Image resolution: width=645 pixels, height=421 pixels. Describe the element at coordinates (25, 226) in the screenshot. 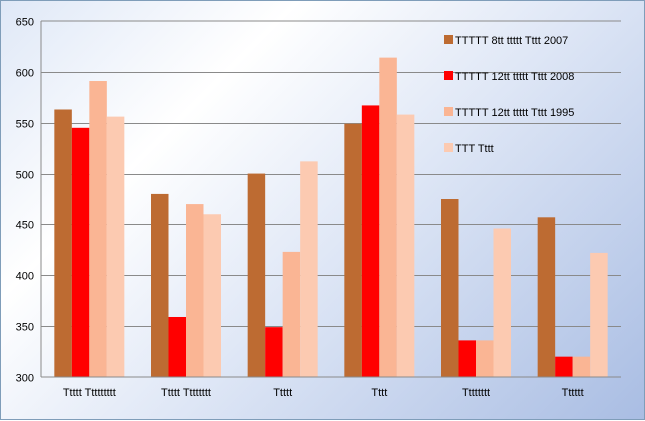

I see `y-tick-label: 450` at that location.